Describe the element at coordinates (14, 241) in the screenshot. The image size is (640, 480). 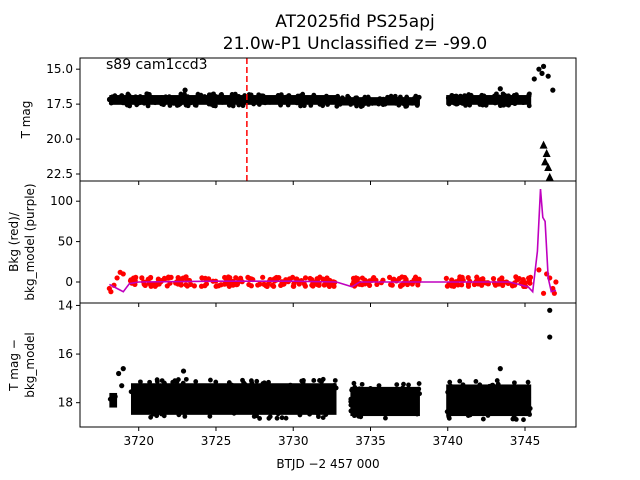
I see `y-axis-label: Bkg (red)/` at that location.